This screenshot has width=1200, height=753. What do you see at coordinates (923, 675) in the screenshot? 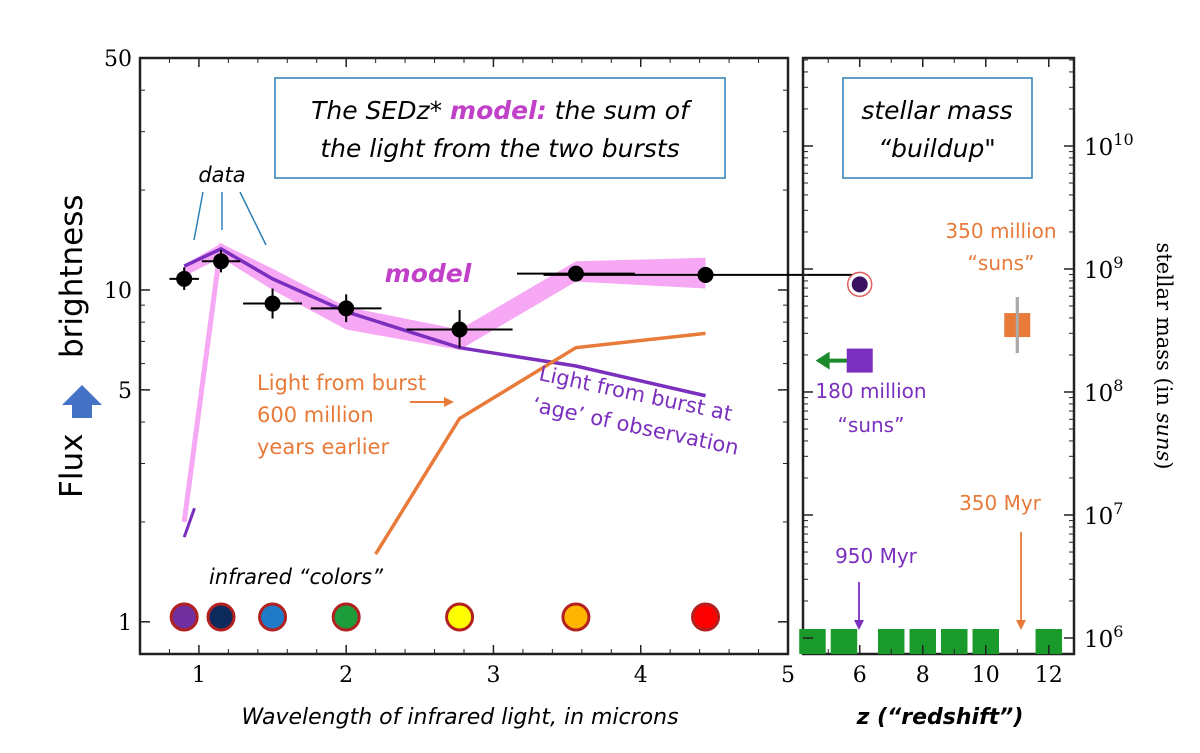
I see `right-x-tick-label: 8` at bounding box center [923, 675].